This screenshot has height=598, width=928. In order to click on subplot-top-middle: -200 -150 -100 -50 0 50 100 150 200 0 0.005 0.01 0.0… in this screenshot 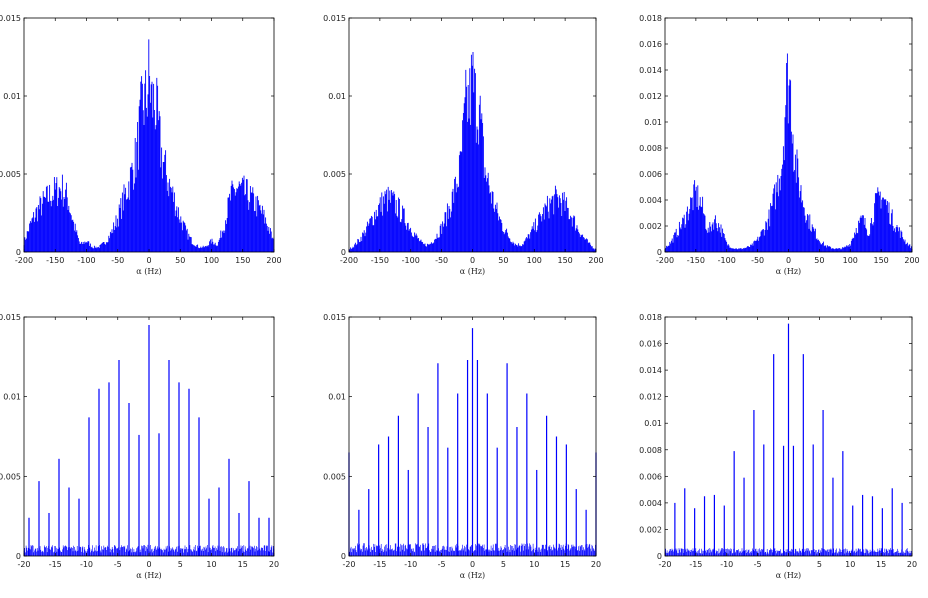, I will do `click(463, 145)`.